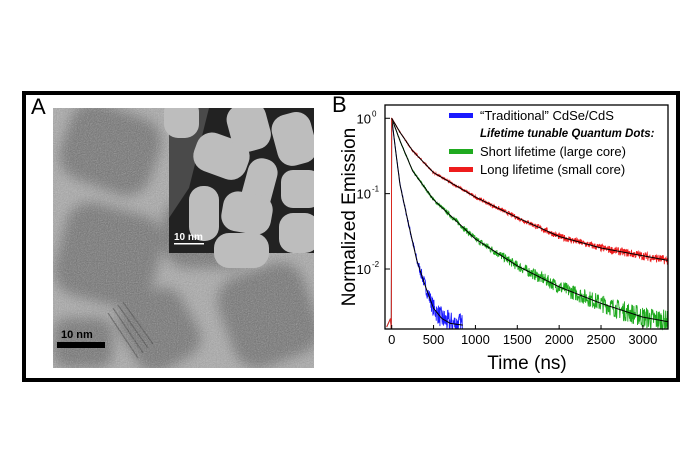  Describe the element at coordinates (552, 169) in the screenshot. I see `legend-label-long: Long lifetime (small core)` at that location.